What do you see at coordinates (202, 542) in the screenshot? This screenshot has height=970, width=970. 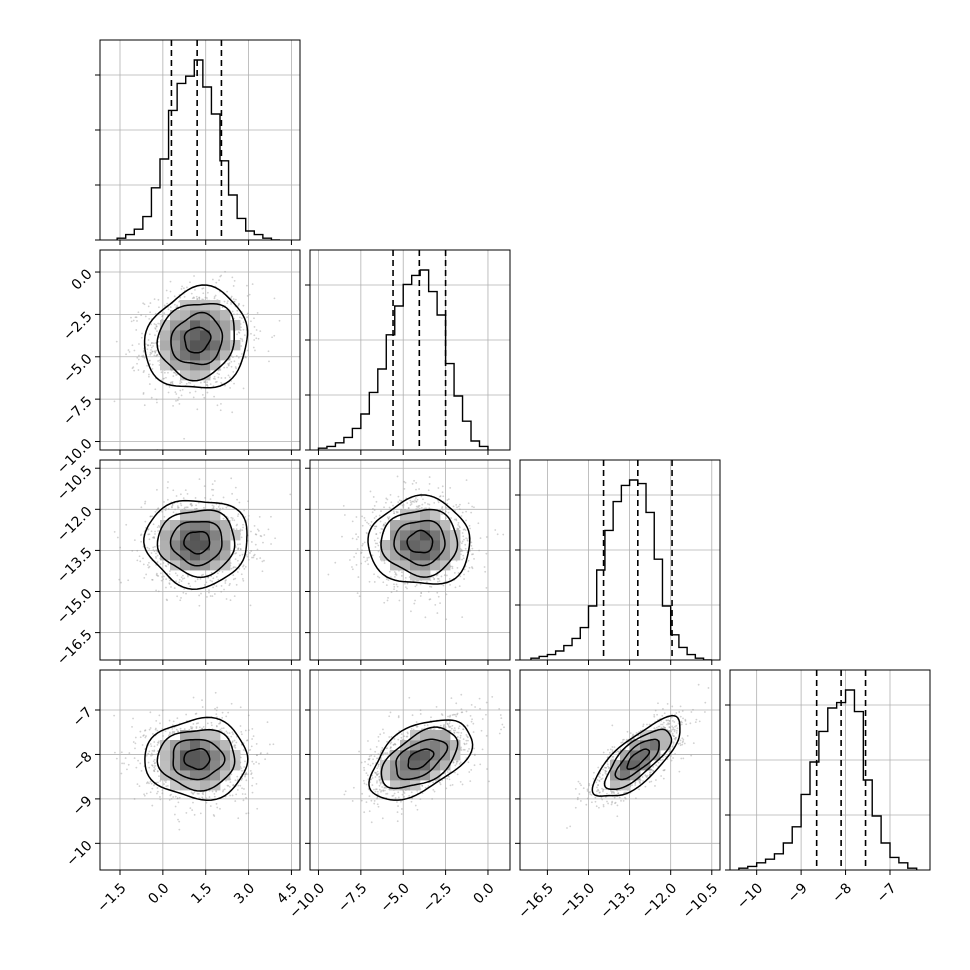 I see `scatter-points` at bounding box center [202, 542].